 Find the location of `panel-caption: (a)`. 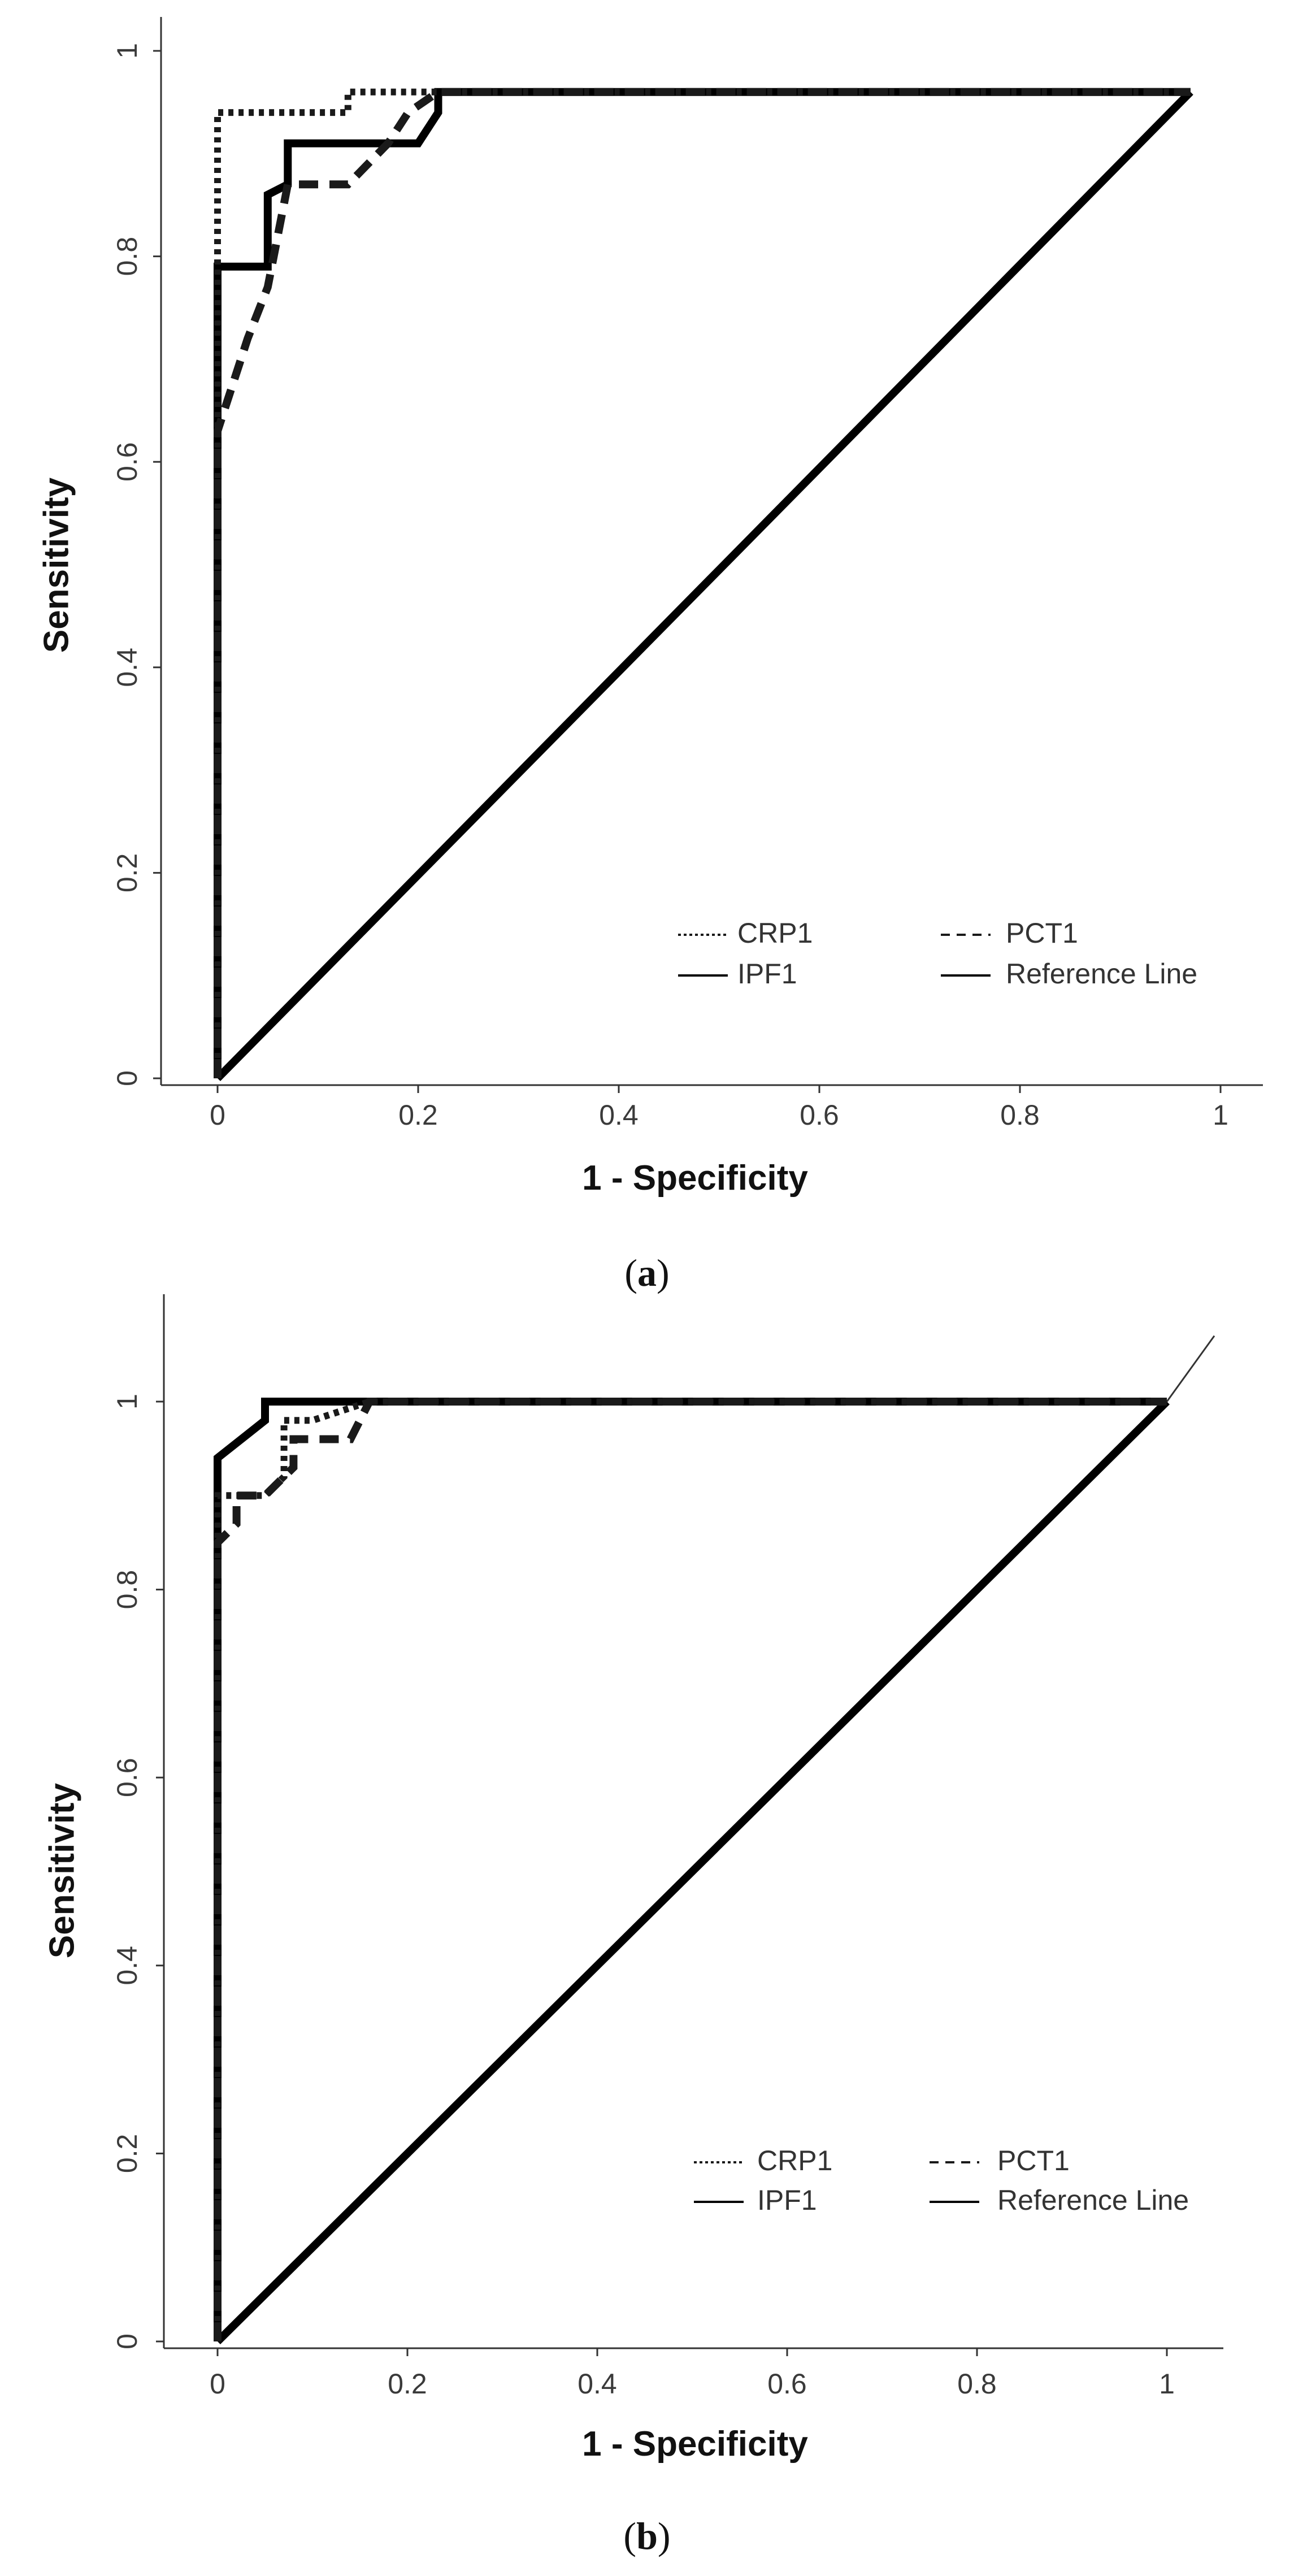

panel-caption: (a) is located at coordinates (646, 1272).